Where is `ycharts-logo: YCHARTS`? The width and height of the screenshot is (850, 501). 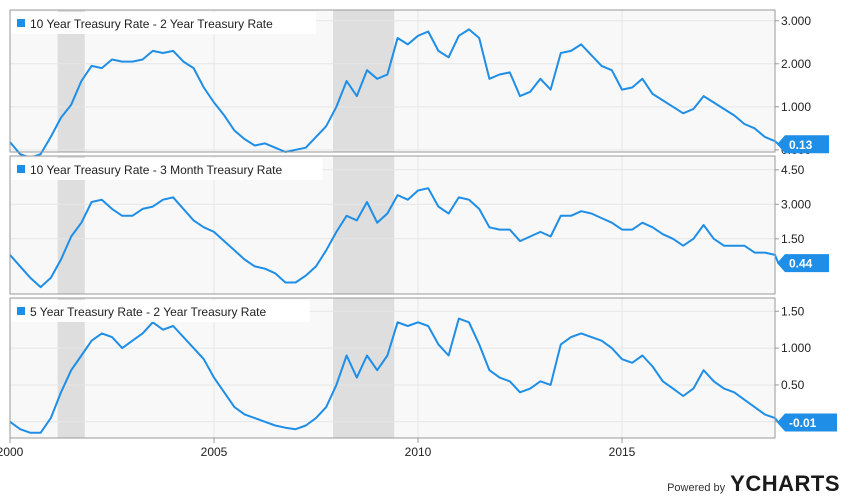
ycharts-logo: YCHARTS is located at coordinates (785, 483).